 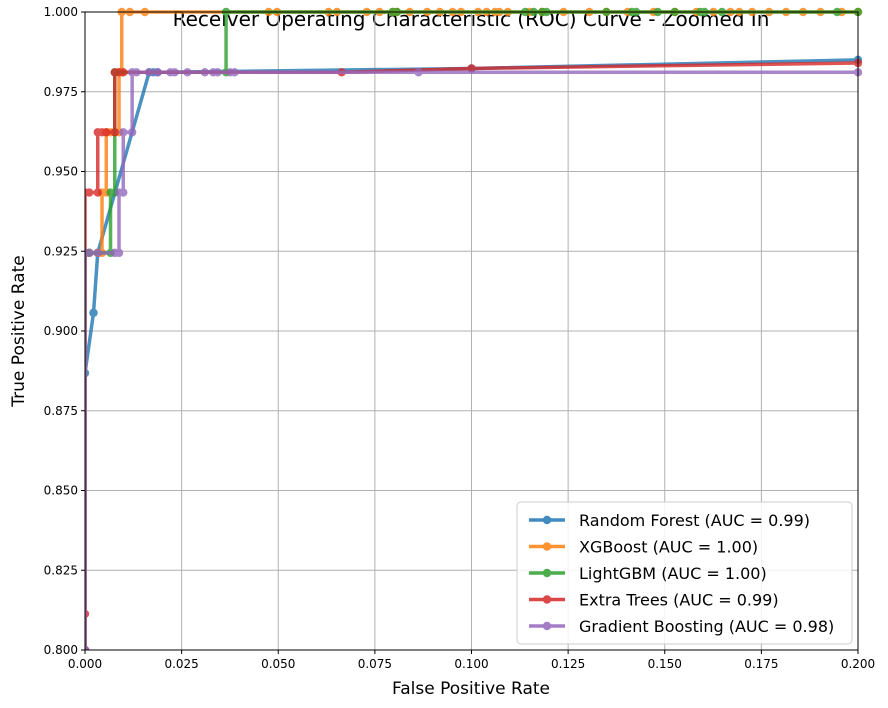 What do you see at coordinates (665, 664) in the screenshot?
I see `x-tick-label: 0.150` at bounding box center [665, 664].